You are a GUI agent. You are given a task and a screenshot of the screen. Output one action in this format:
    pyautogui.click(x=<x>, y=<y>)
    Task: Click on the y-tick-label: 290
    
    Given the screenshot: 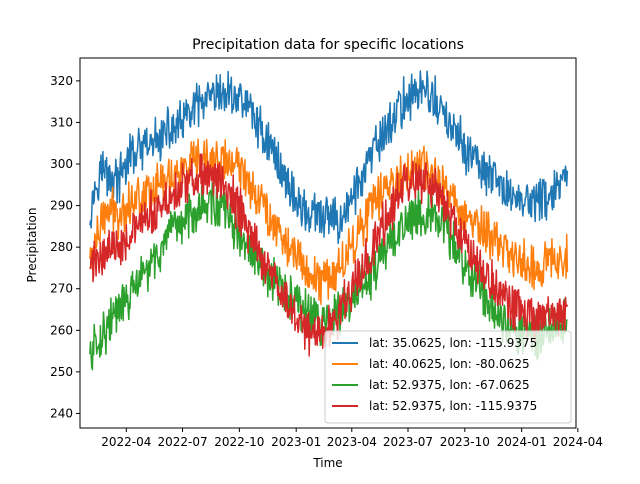 What is the action you would take?
    pyautogui.click(x=61, y=206)
    